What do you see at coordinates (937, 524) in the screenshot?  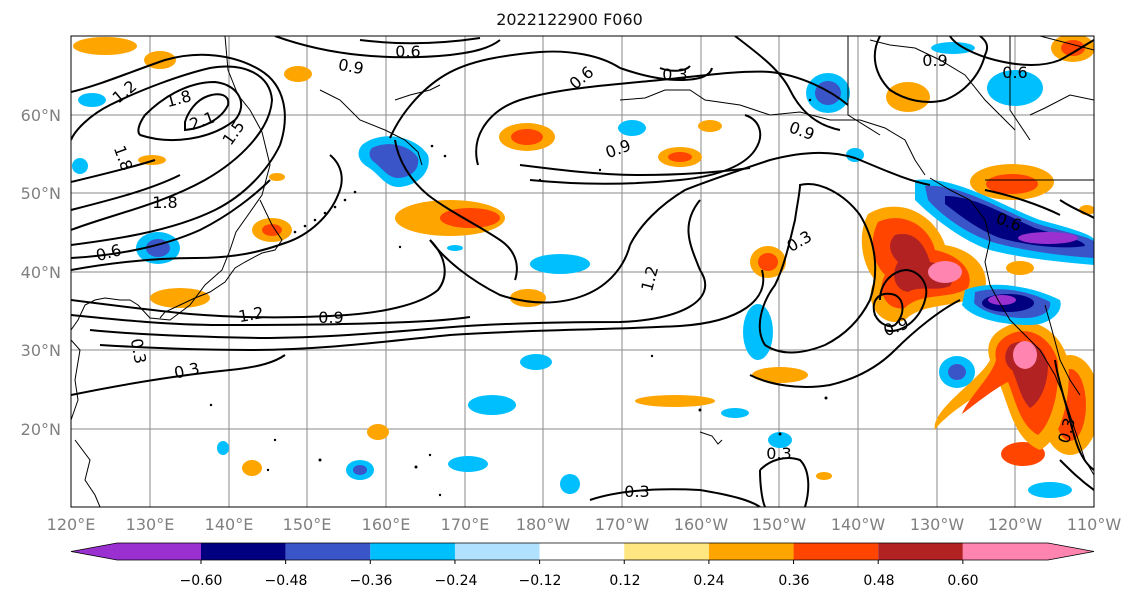 I see `lon-label: 130°W` at bounding box center [937, 524].